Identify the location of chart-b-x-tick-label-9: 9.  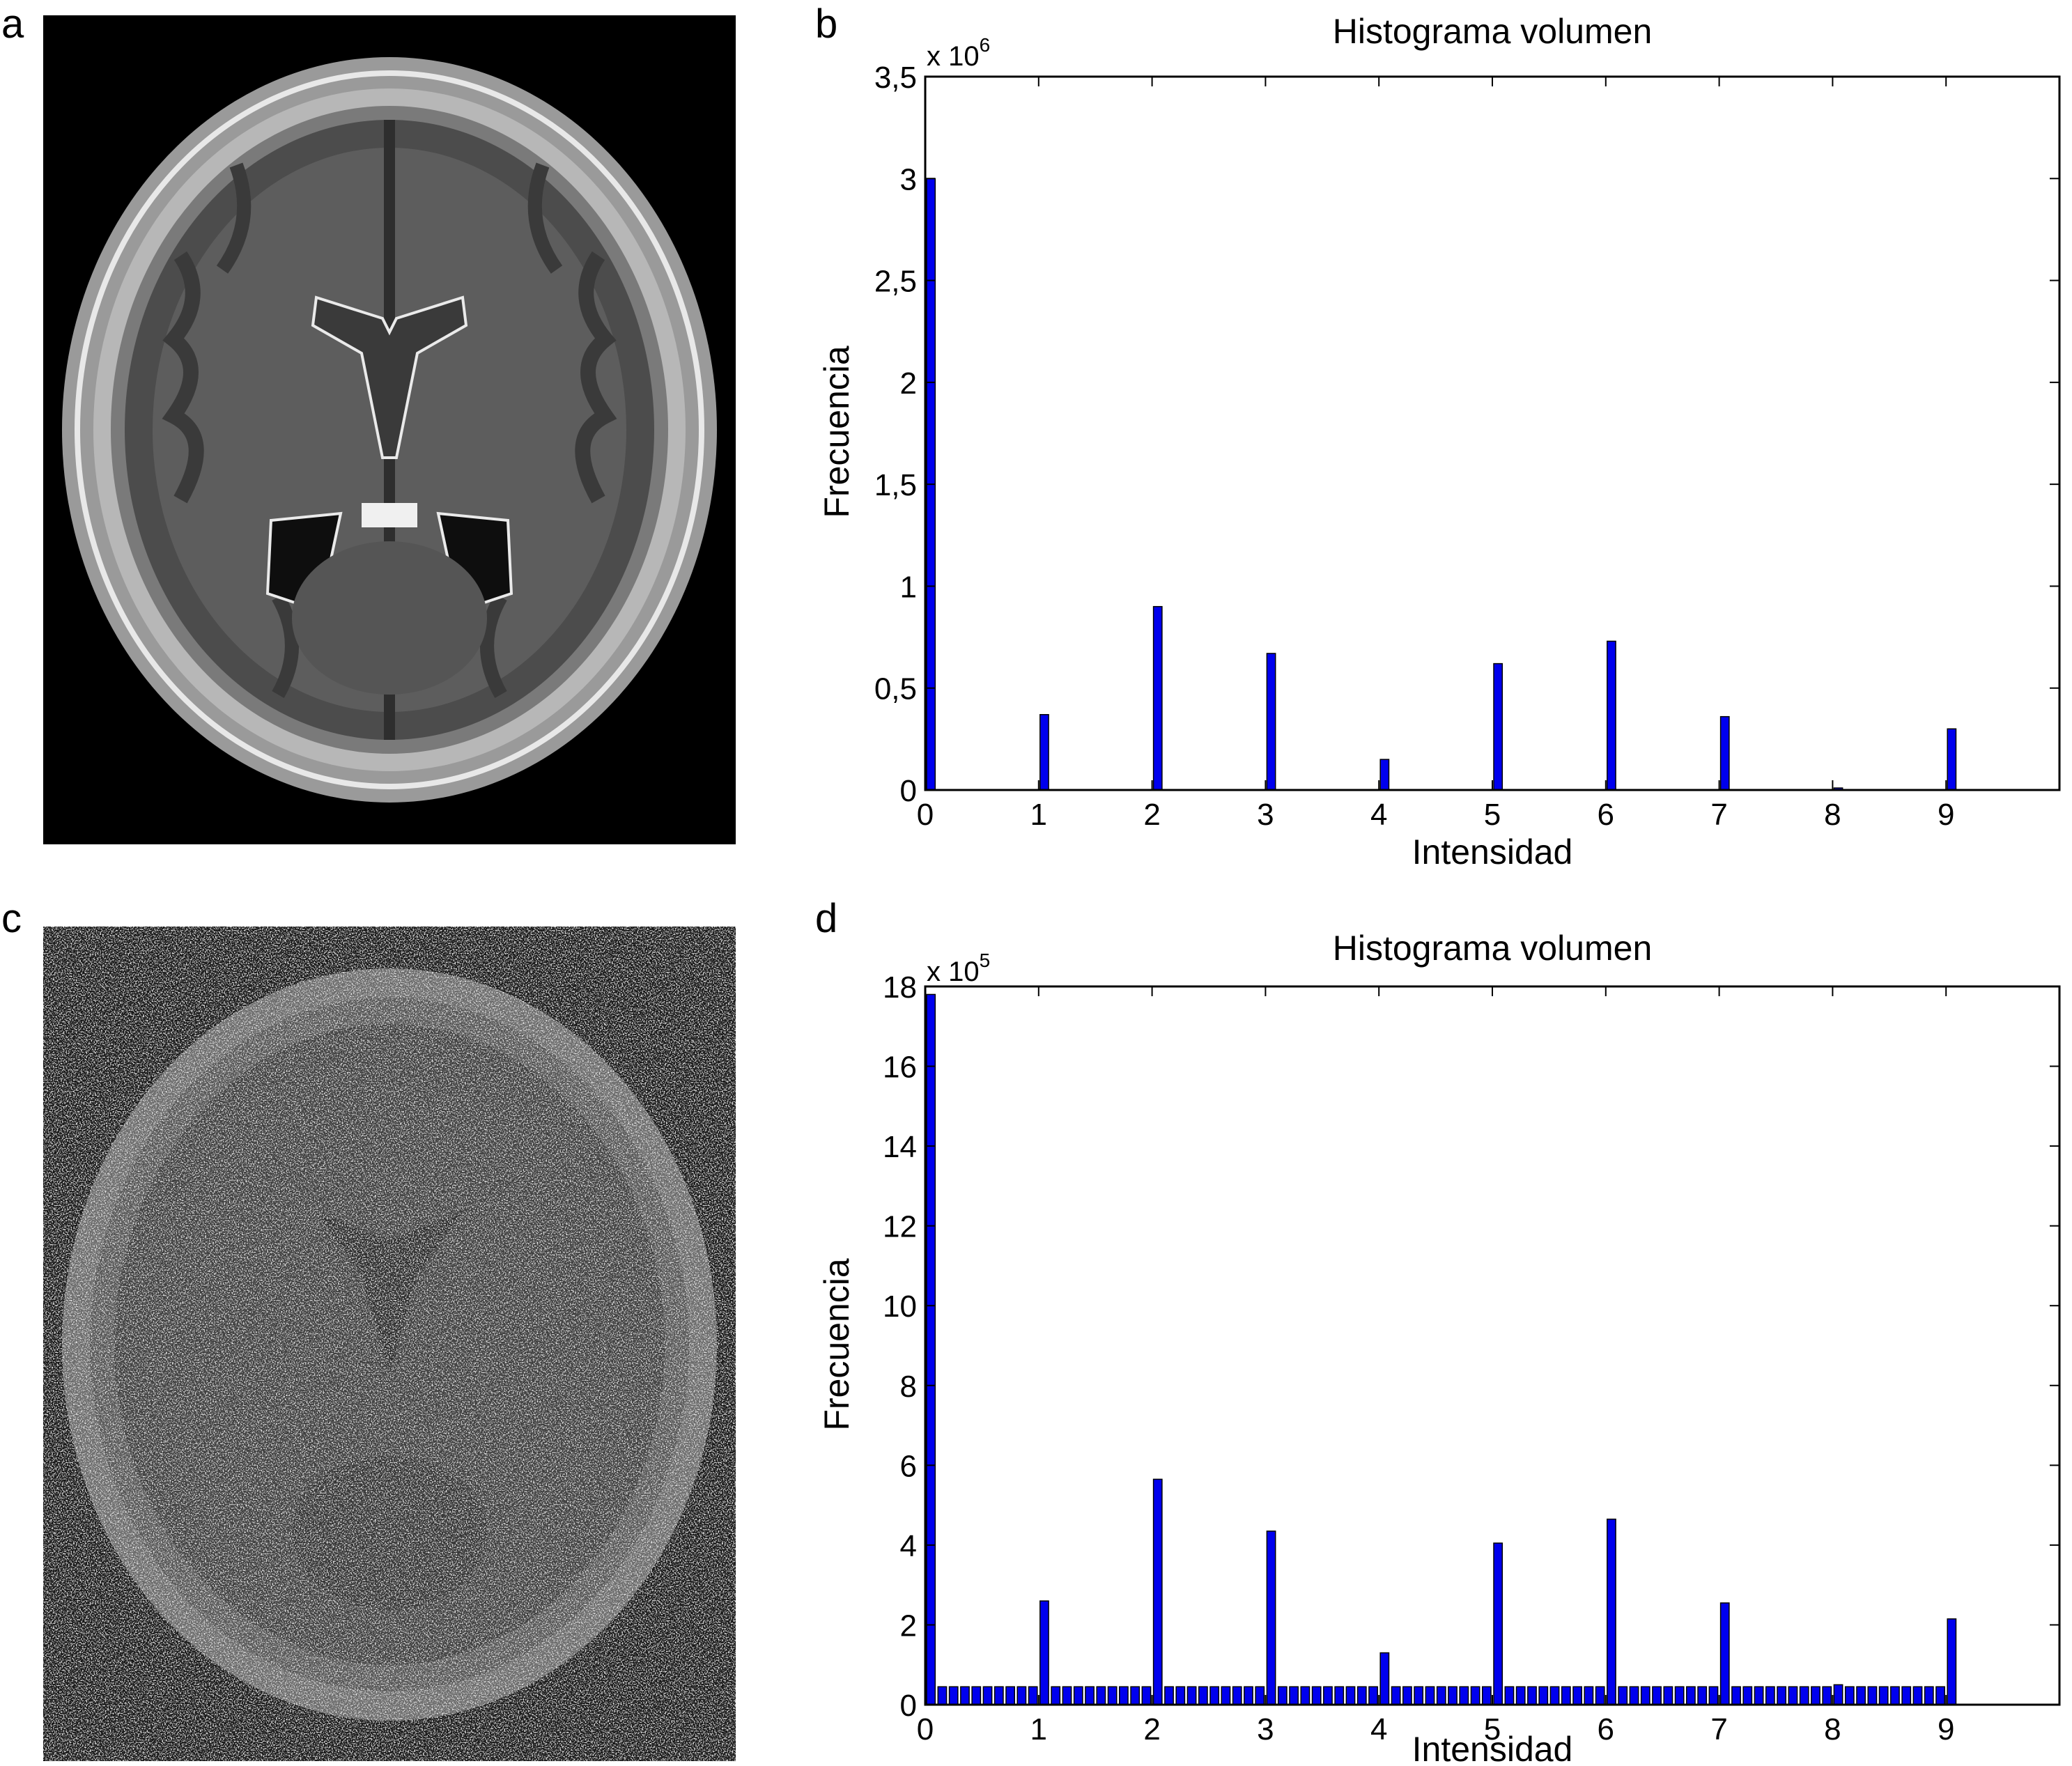
(1946, 815).